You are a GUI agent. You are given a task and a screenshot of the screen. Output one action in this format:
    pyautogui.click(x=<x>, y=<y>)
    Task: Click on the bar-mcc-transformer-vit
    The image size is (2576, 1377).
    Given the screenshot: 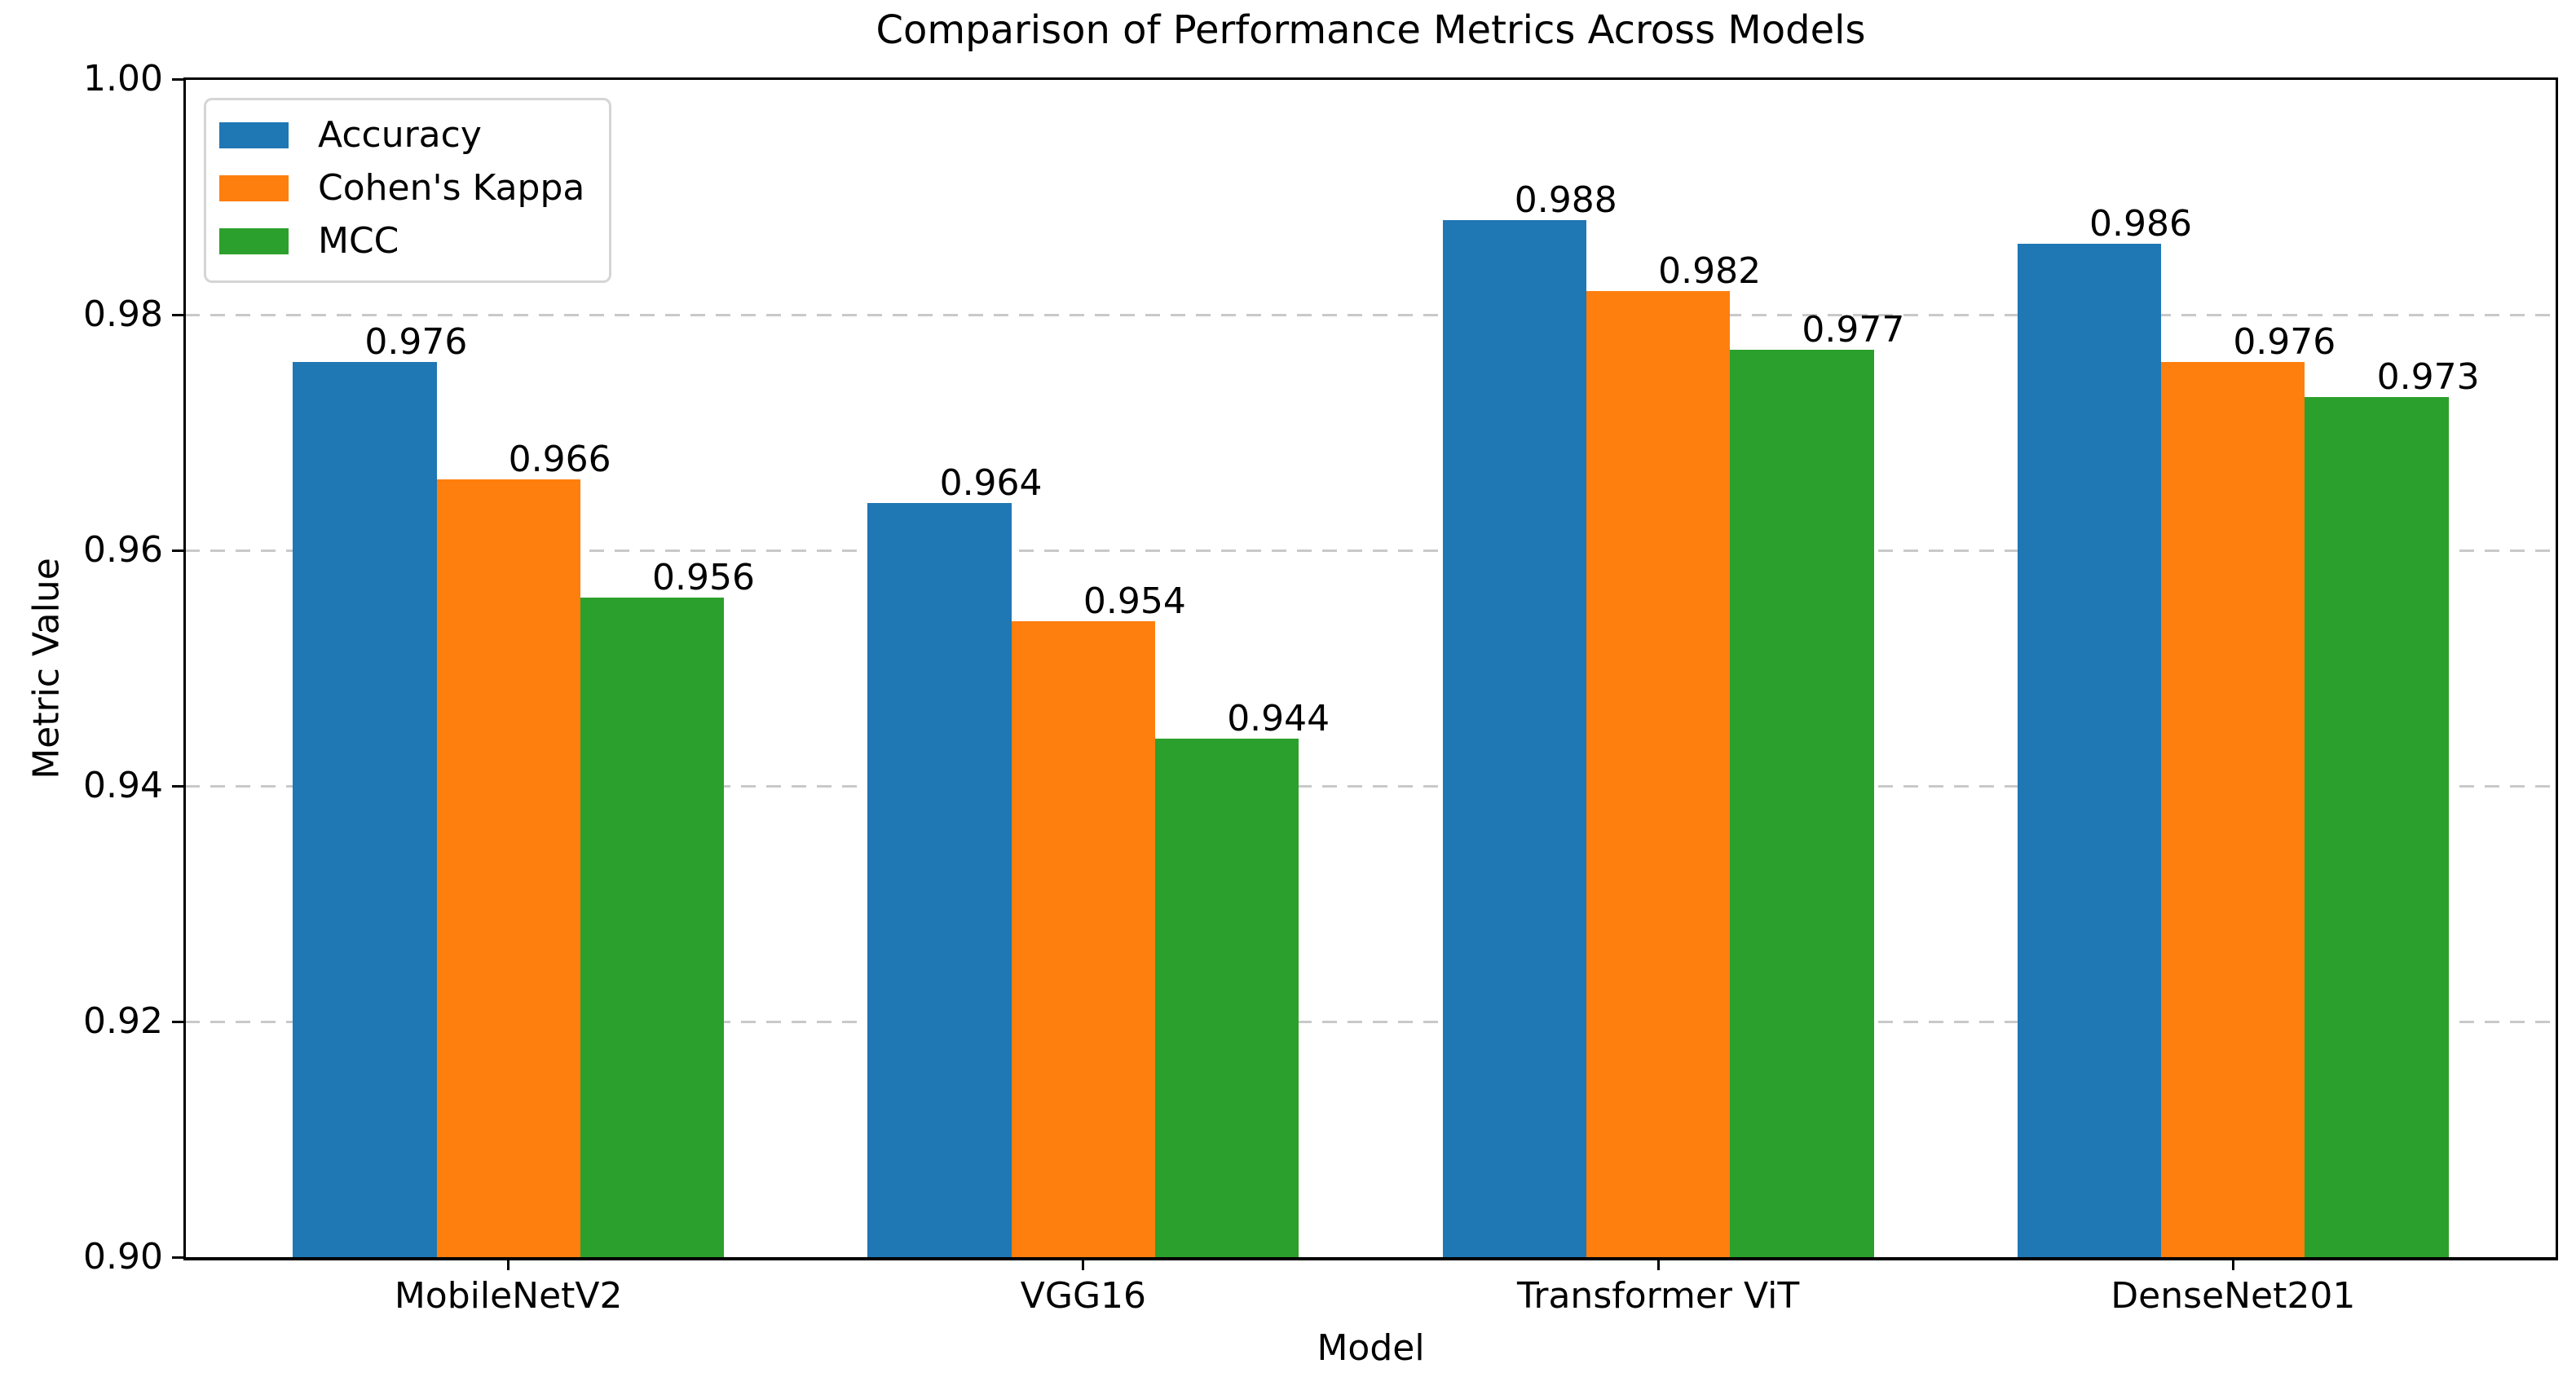 What is the action you would take?
    pyautogui.click(x=1802, y=803)
    